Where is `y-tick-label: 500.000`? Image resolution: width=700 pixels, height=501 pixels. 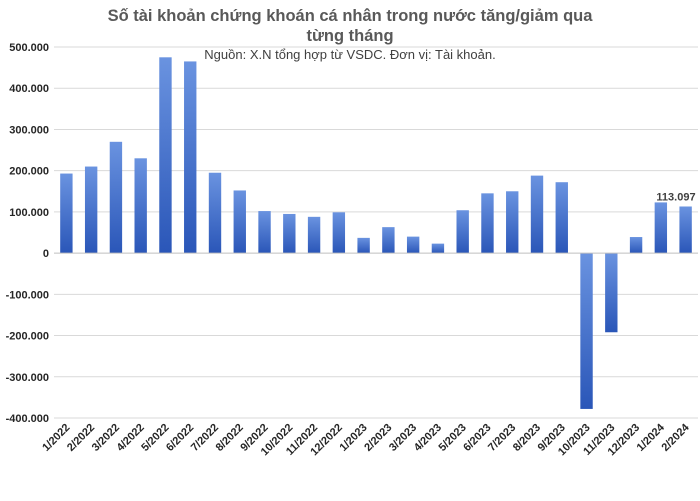
y-tick-label: 500.000 is located at coordinates (29, 48).